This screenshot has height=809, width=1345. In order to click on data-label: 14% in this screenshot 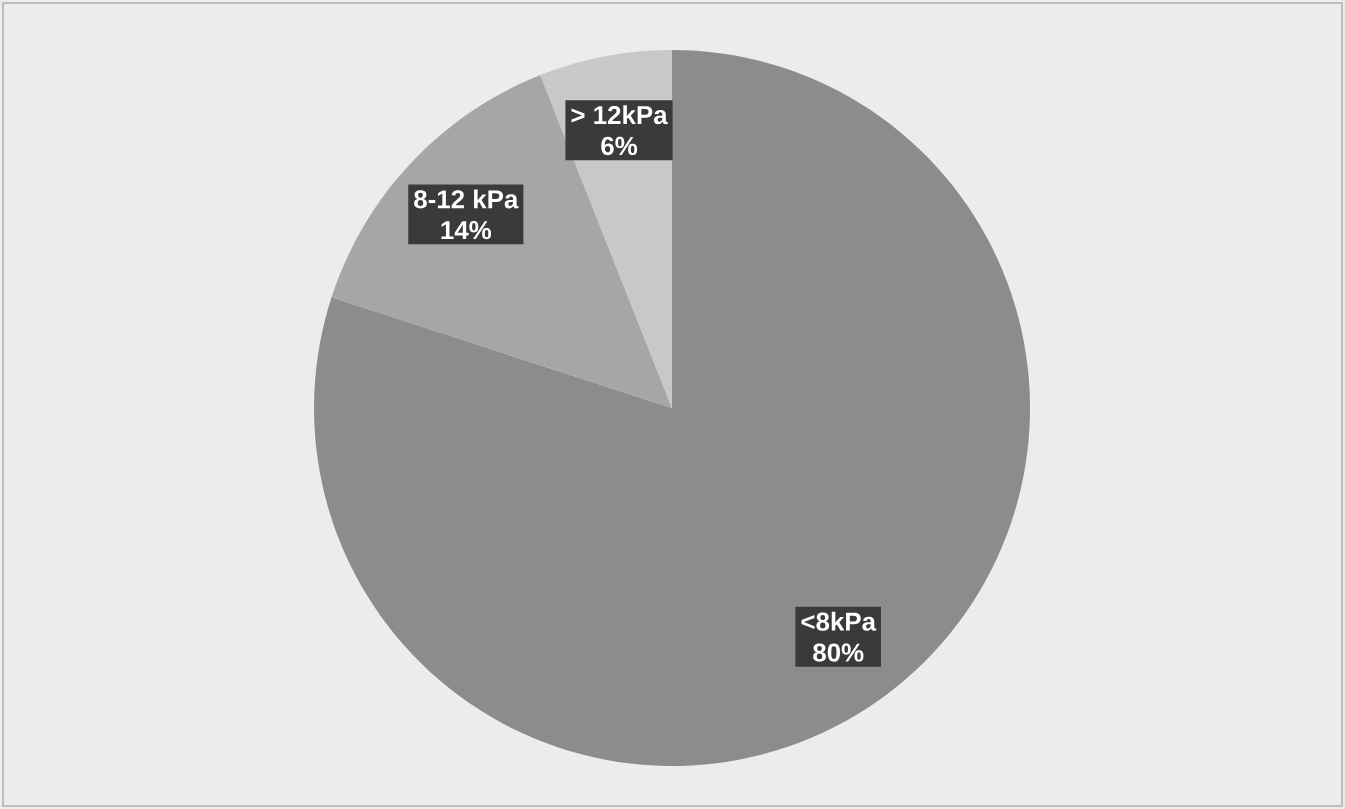, I will do `click(466, 230)`.